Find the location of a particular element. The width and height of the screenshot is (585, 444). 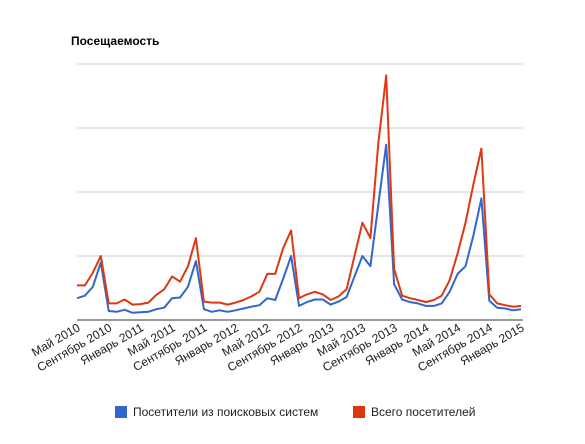

legend-item-1: Посетители из поисковых систем is located at coordinates (216, 412).